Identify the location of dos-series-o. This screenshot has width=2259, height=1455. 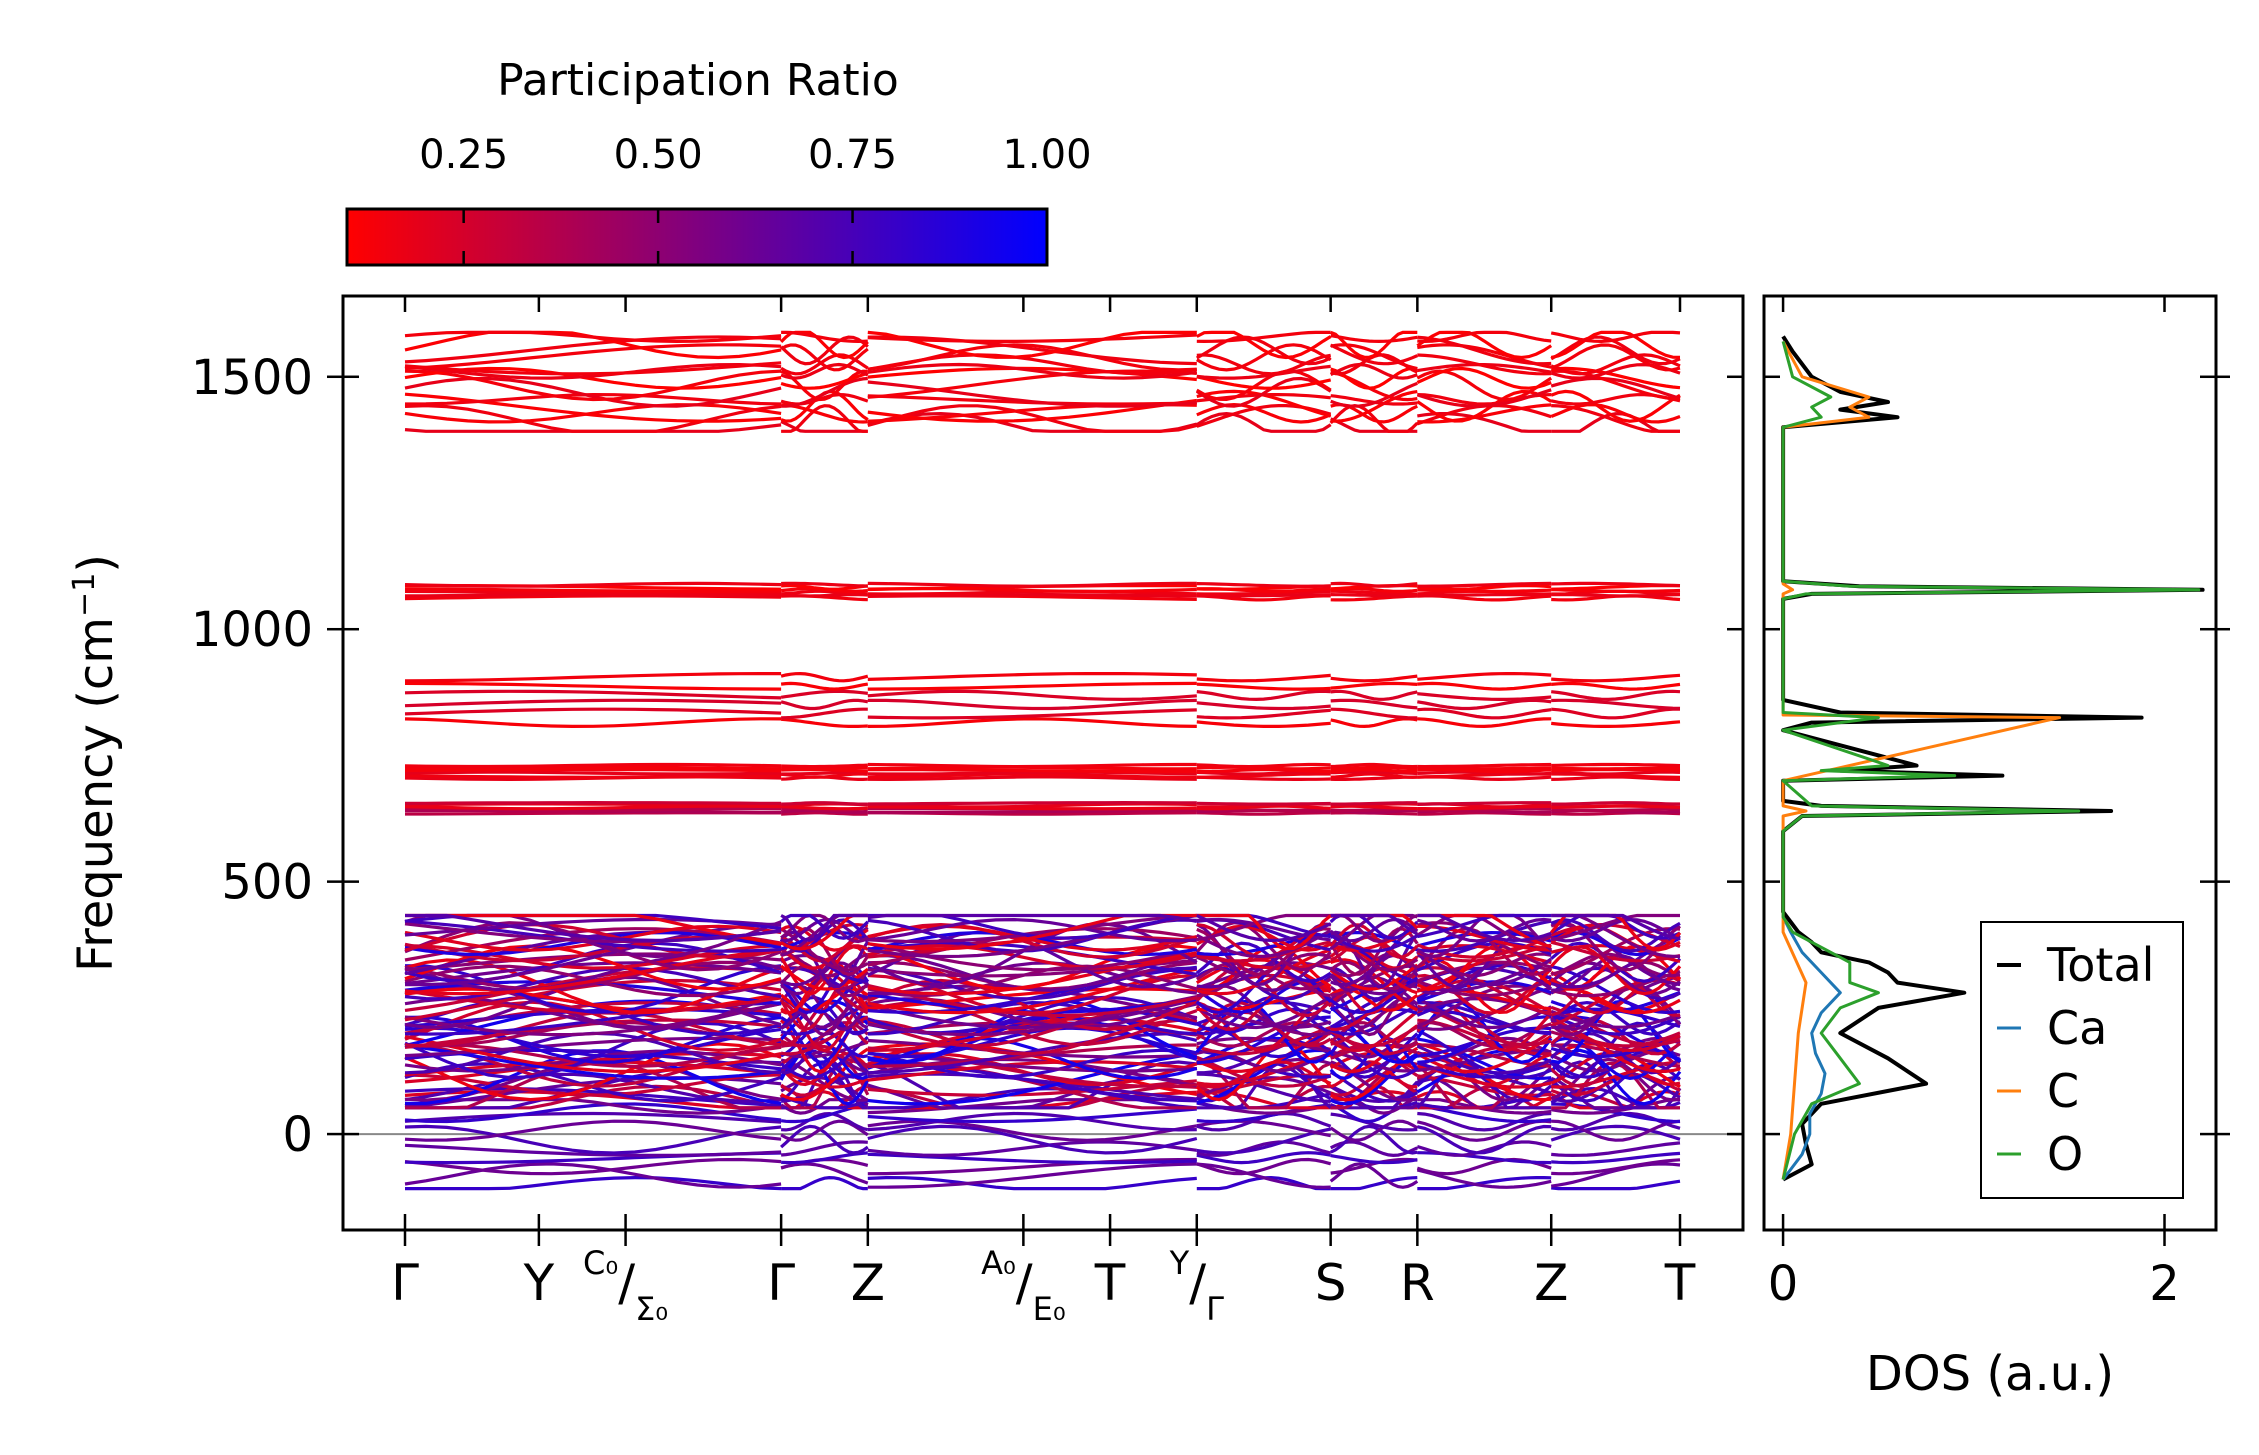
(1991, 760).